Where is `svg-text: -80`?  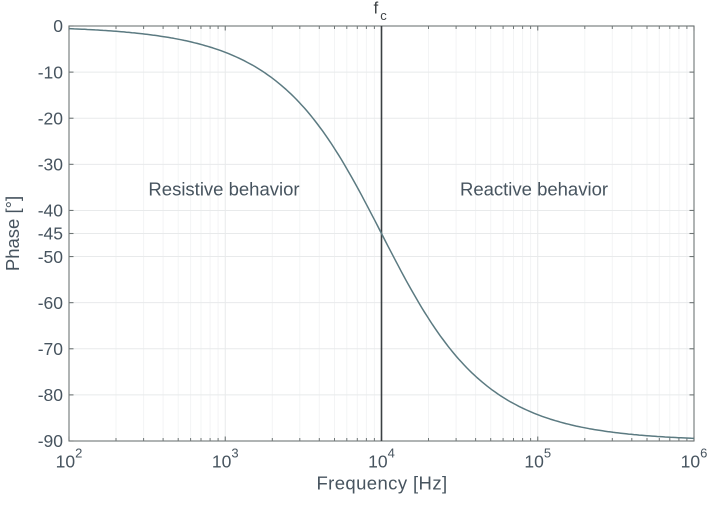 svg-text: -80 is located at coordinates (51, 395).